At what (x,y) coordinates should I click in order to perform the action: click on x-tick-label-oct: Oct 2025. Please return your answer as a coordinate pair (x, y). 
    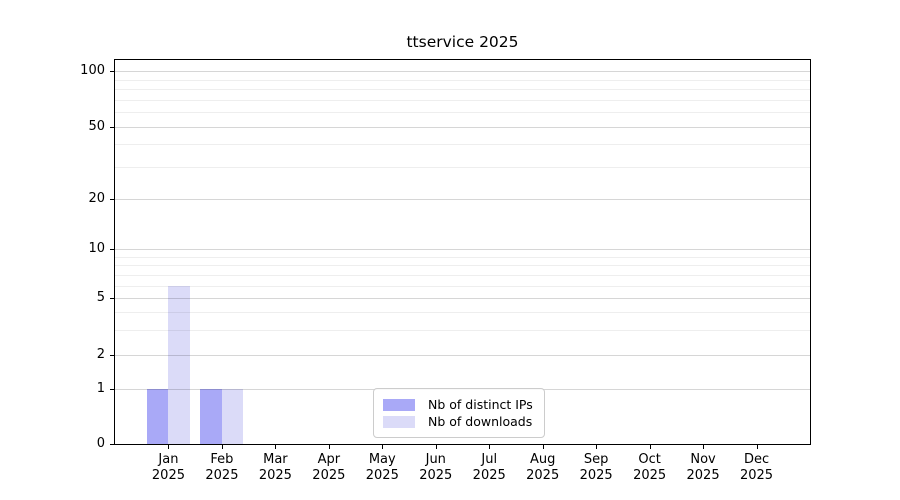
    Looking at the image, I should click on (650, 467).